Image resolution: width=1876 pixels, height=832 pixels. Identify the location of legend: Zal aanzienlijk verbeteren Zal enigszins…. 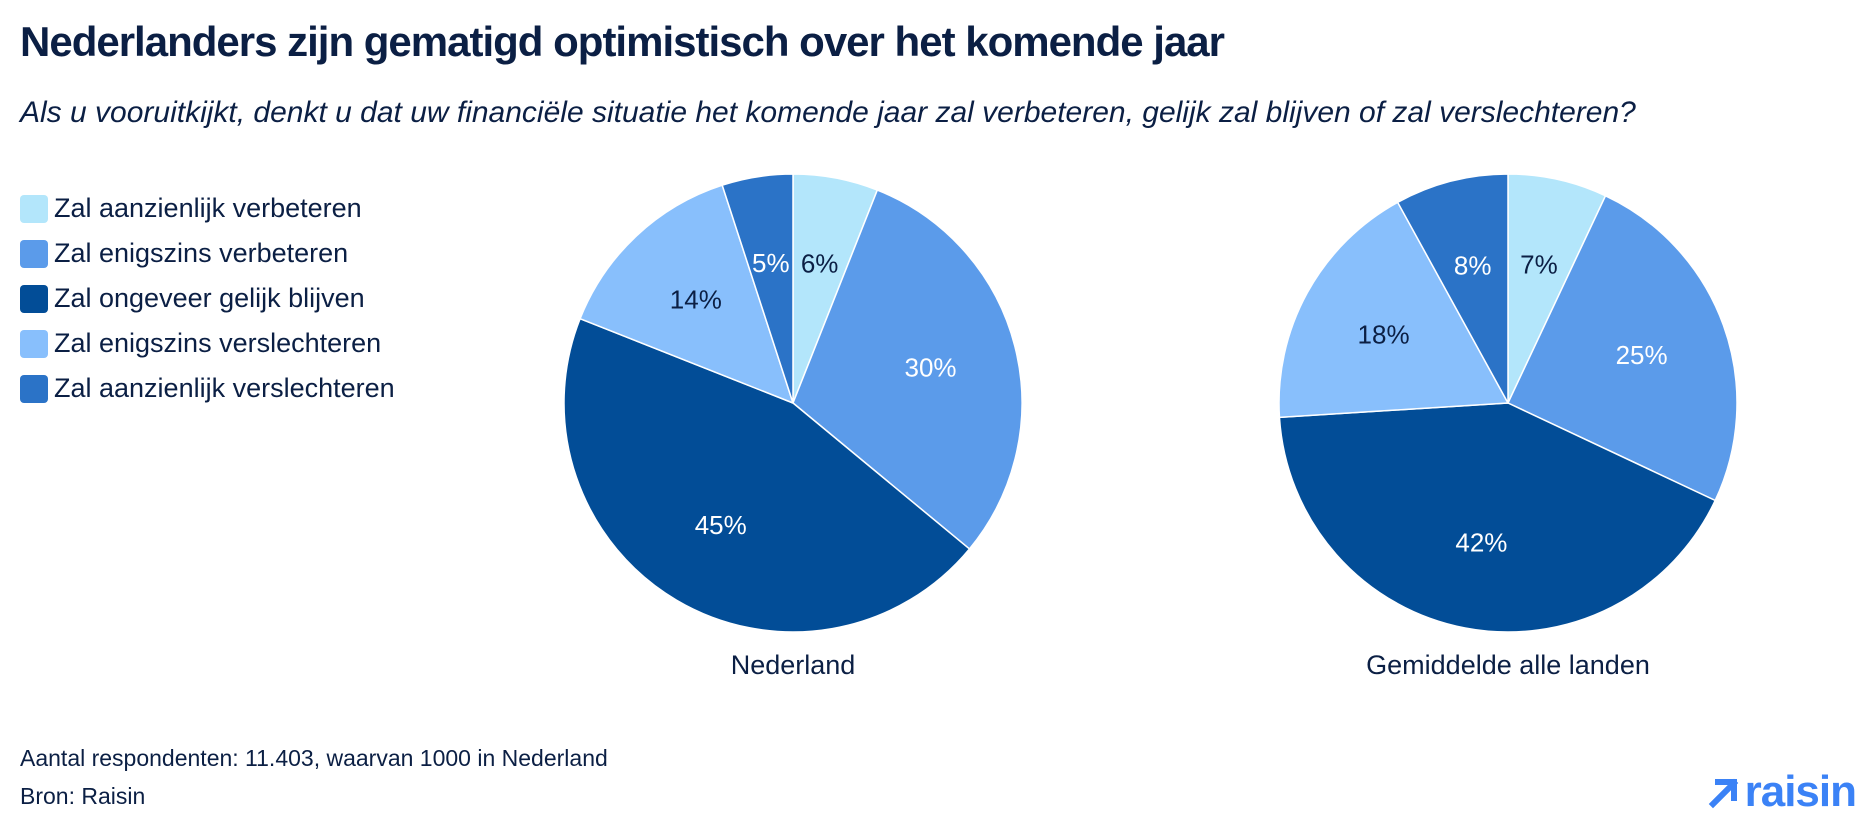
(207, 298).